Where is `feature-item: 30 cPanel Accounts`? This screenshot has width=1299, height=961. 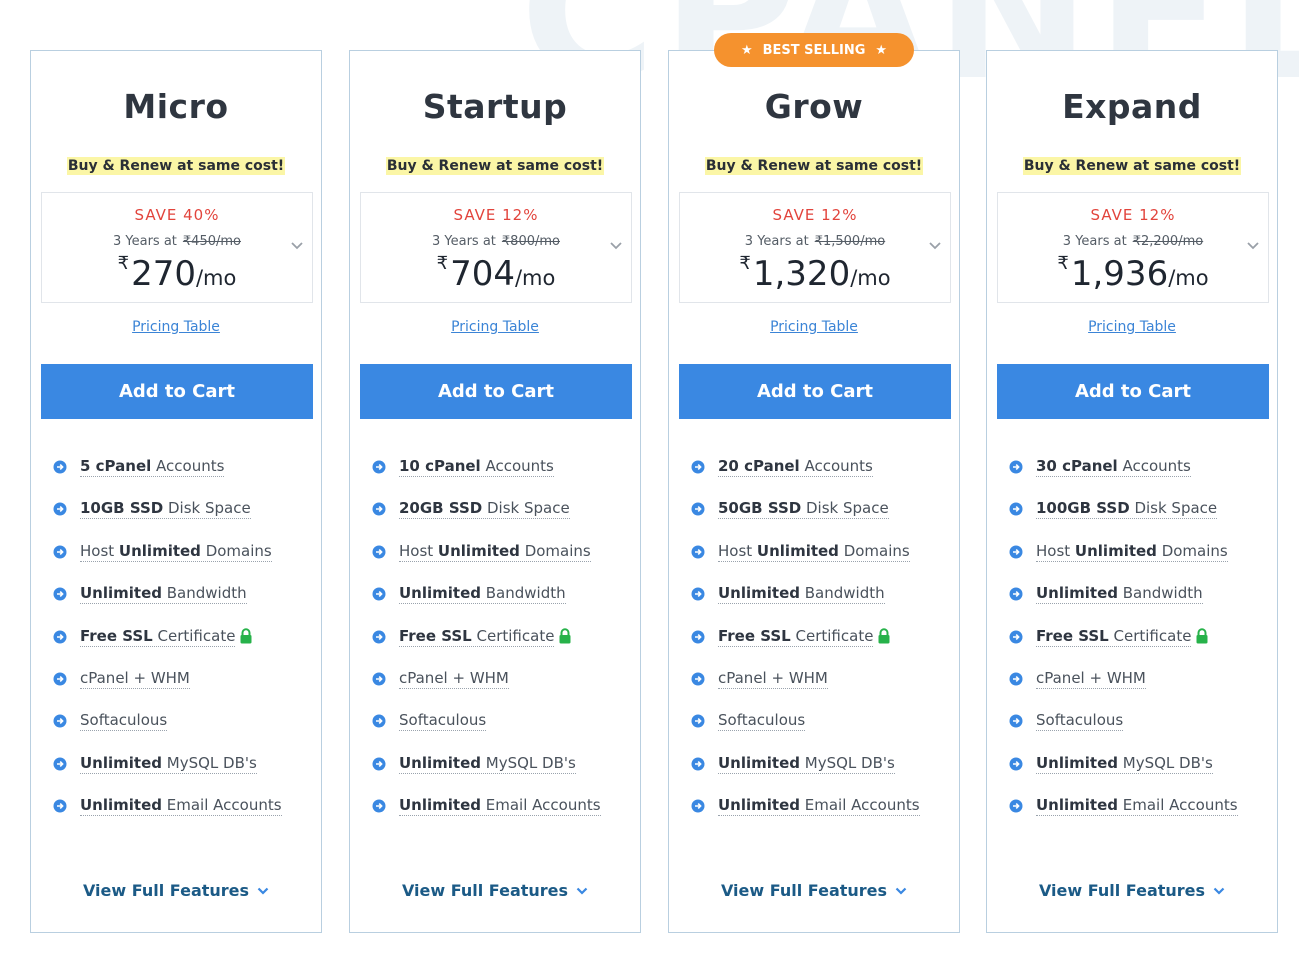
feature-item: 30 cPanel Accounts is located at coordinates (1140, 478).